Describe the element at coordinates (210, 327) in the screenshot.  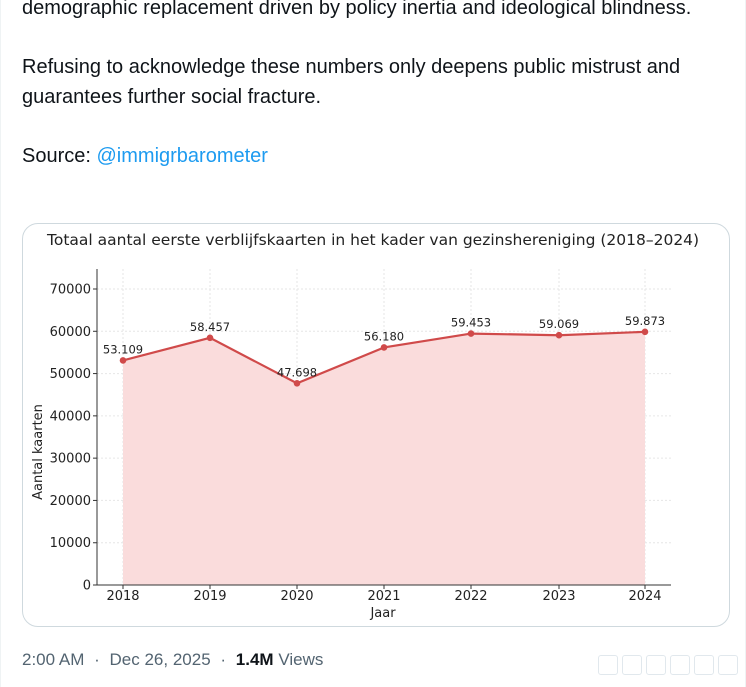
I see `data-label: 58.457` at that location.